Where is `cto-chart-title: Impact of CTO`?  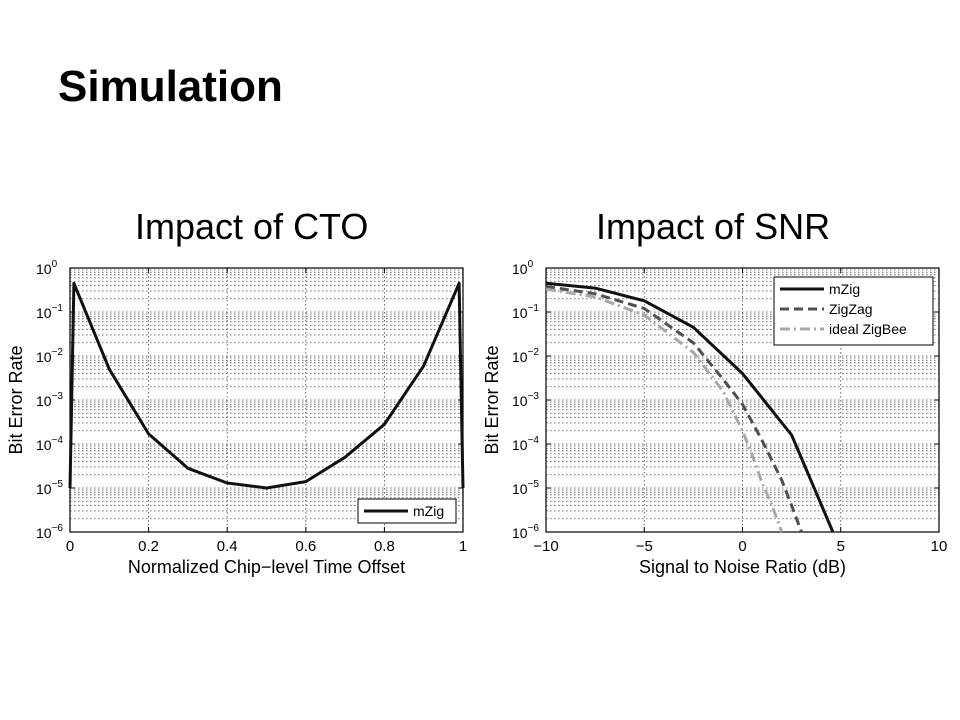 cto-chart-title: Impact of CTO is located at coordinates (252, 226).